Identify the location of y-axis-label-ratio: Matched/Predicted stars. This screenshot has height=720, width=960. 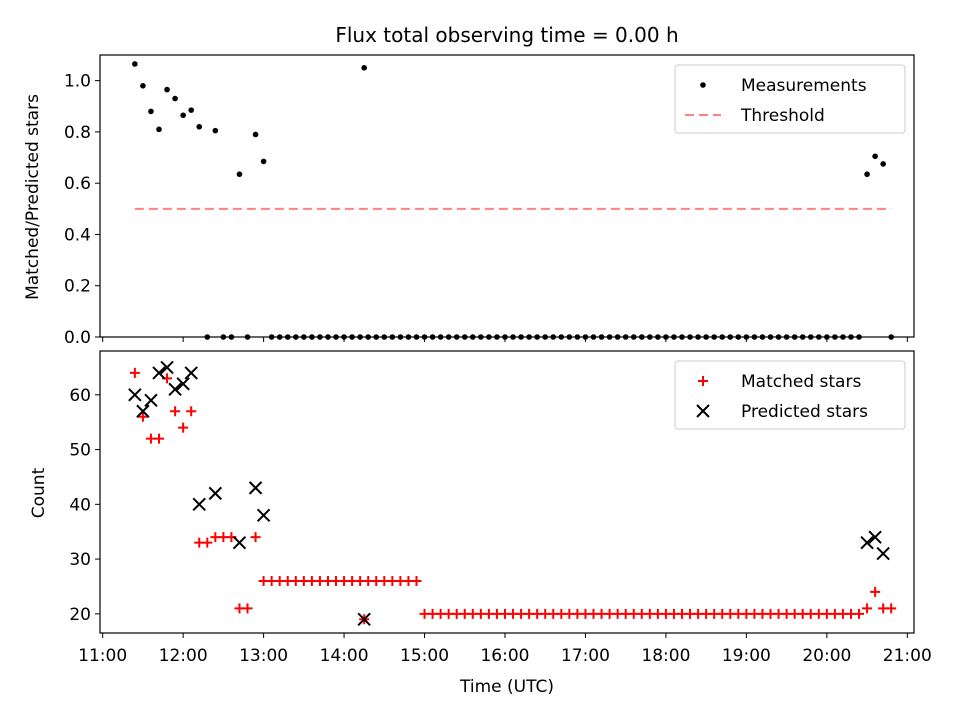
(33, 197).